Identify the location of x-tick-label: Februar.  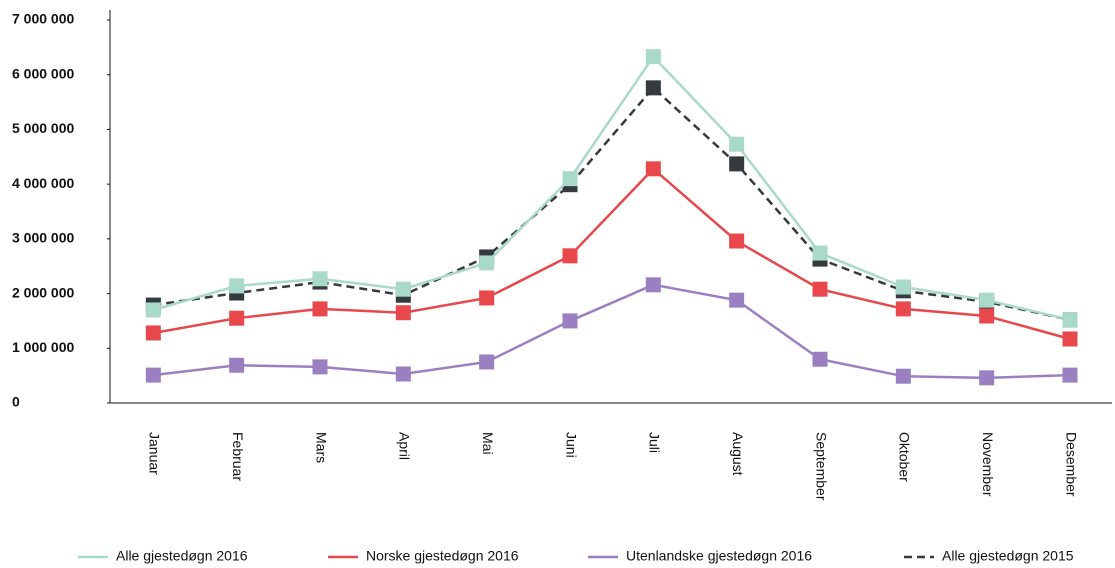
(238, 456).